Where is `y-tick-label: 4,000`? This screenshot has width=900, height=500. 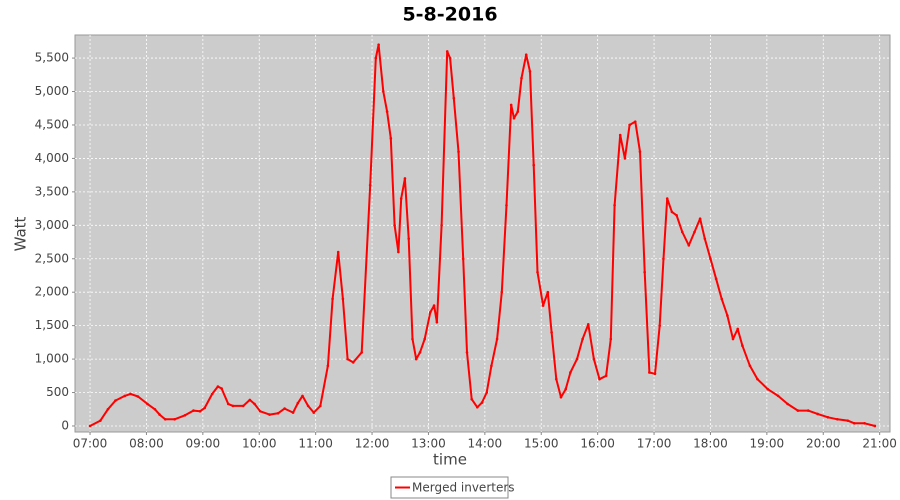 y-tick-label: 4,000 is located at coordinates (52, 158).